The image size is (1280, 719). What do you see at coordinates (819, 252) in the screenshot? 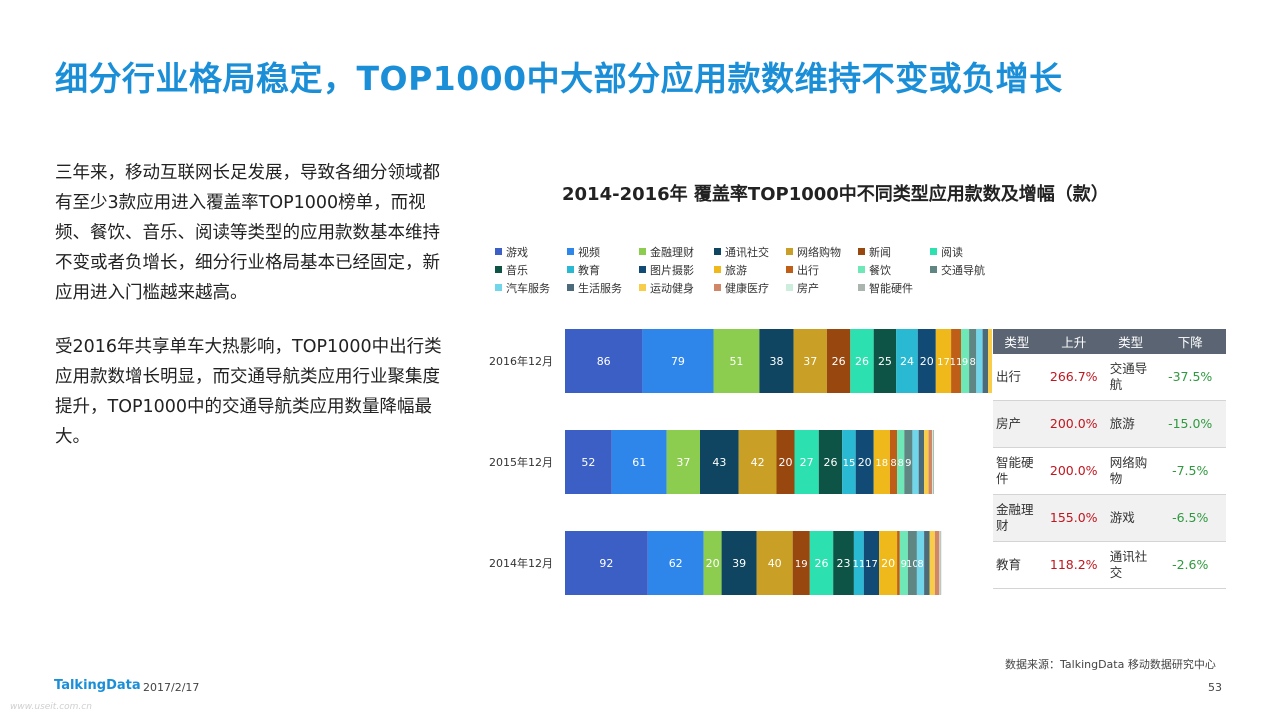
I see `legend-label: 网络购物` at bounding box center [819, 252].